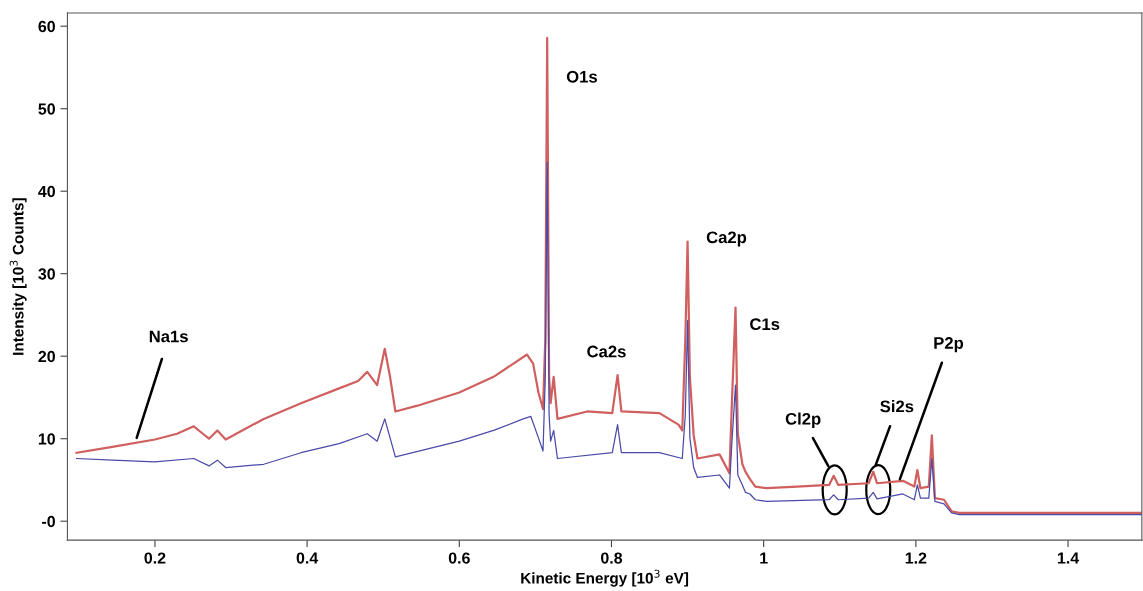 The width and height of the screenshot is (1143, 591). I want to click on x-tick-label: 1, so click(764, 558).